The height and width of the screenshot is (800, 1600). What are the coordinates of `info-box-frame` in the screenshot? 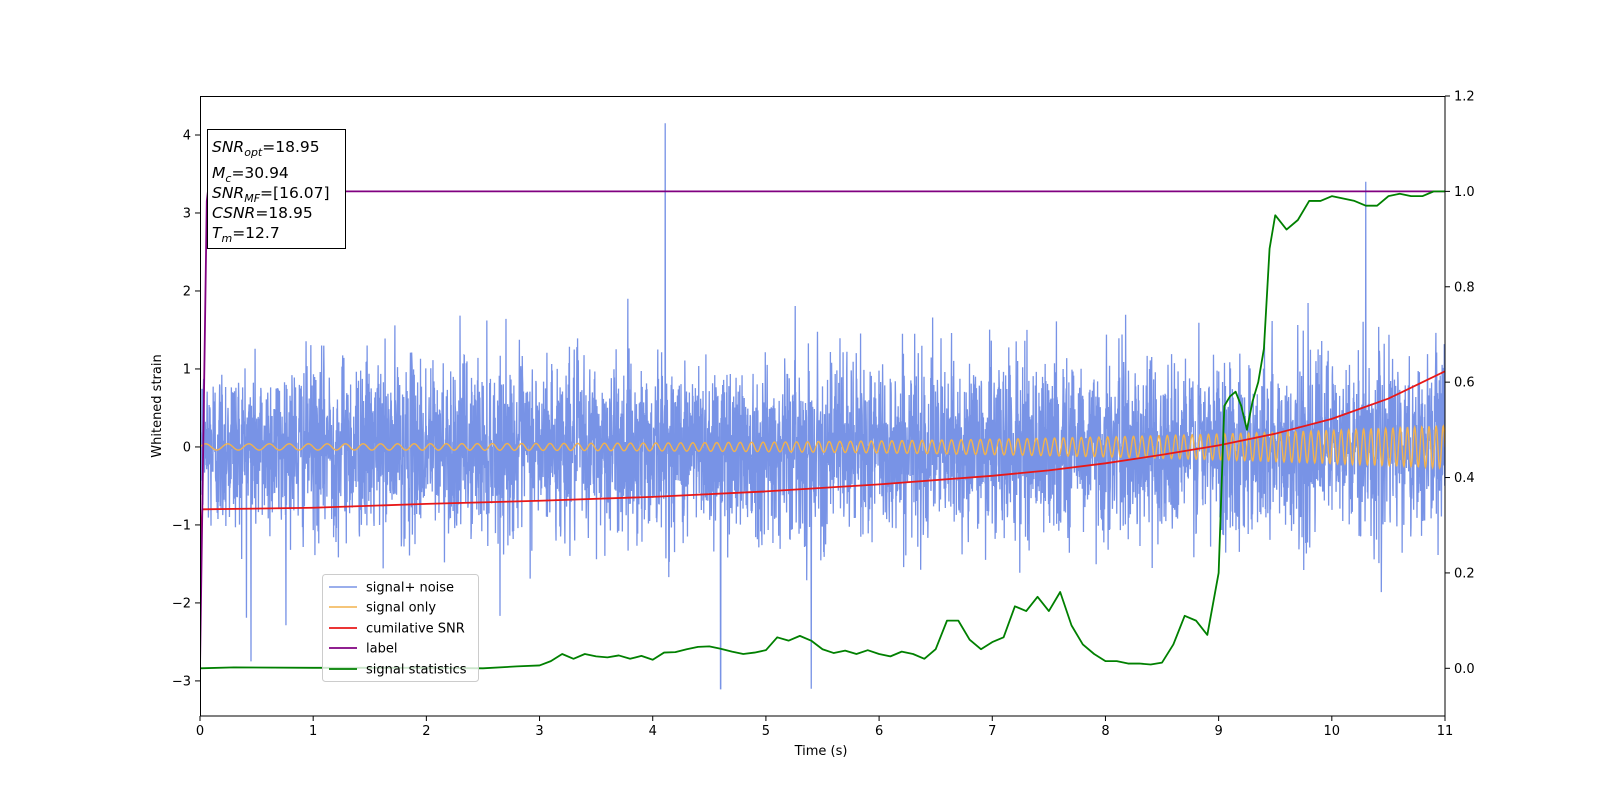 It's located at (276, 189).